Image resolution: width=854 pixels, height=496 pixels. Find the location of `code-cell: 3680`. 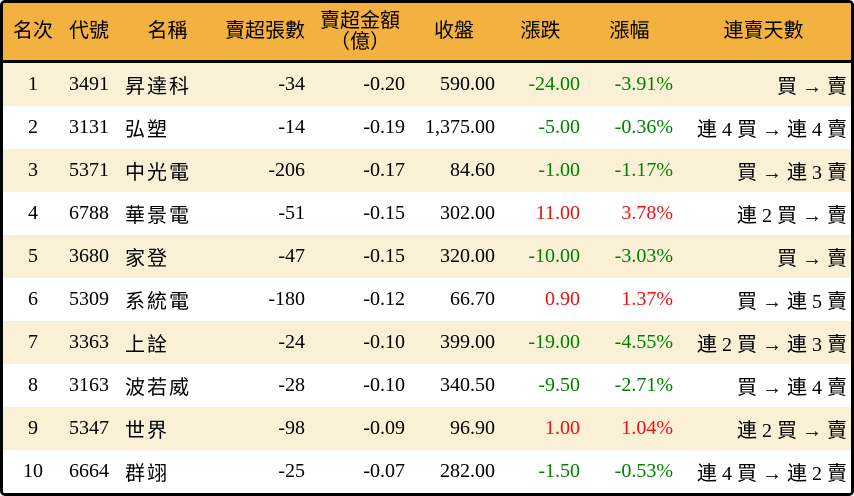

code-cell: 3680 is located at coordinates (89, 256).